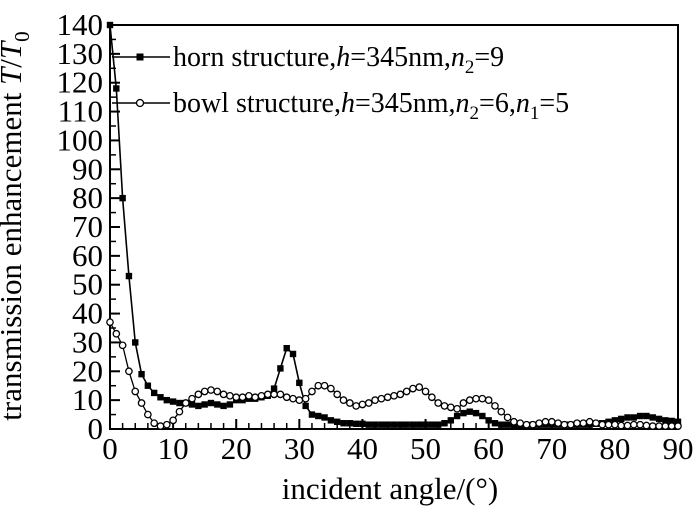 This screenshot has height=509, width=700. Describe the element at coordinates (96, 428) in the screenshot. I see `y-tick-label: 0` at that location.